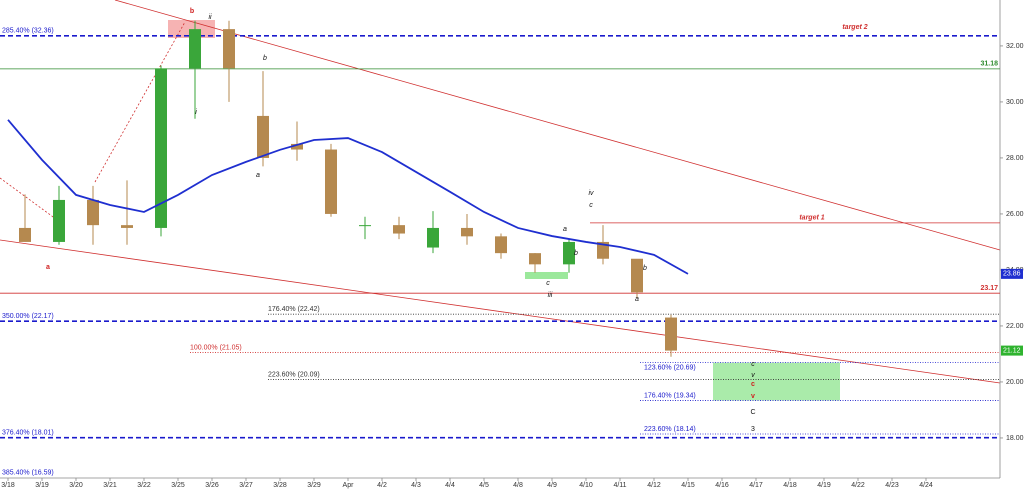  I want to click on level-label: 123.60% (20.69), so click(670, 367).